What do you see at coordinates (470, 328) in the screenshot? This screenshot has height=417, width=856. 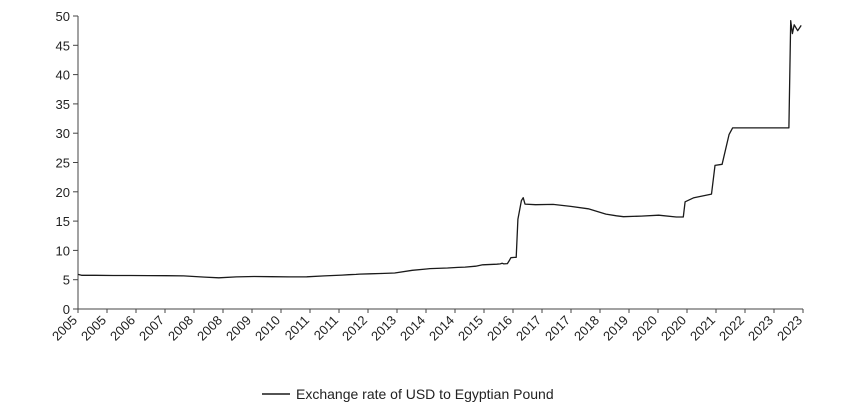 I see `x-tick-label: 2015` at bounding box center [470, 328].